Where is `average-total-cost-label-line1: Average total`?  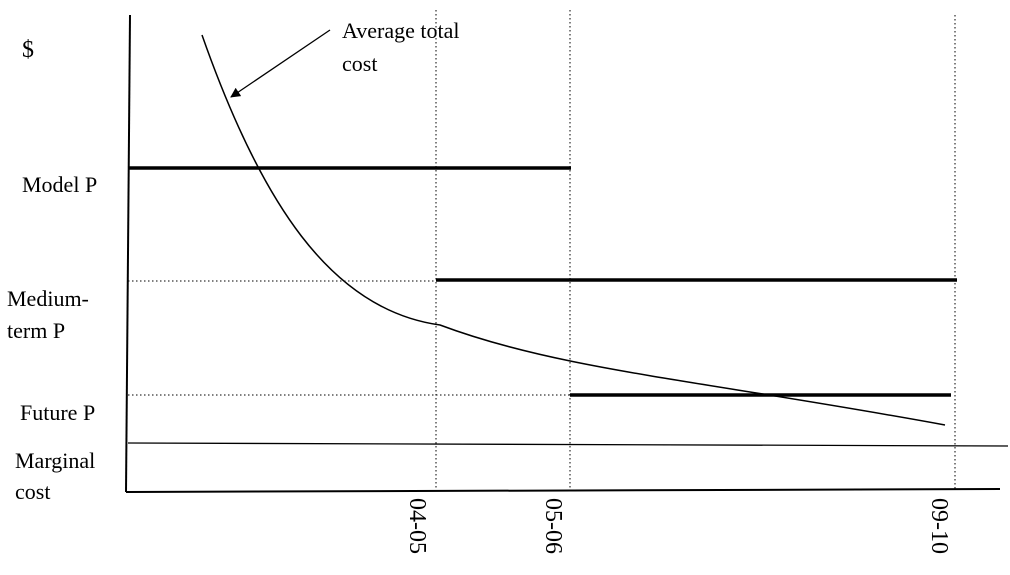
average-total-cost-label-line1: Average total is located at coordinates (400, 30).